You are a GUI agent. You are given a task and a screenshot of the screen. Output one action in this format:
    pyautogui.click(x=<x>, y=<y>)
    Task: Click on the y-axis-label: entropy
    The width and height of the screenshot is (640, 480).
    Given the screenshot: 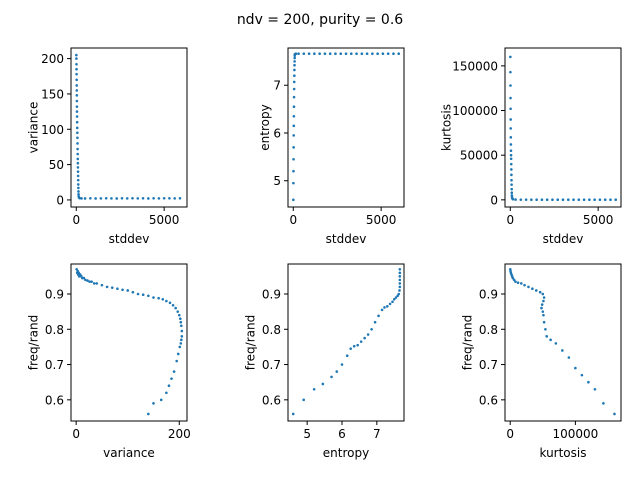 What is the action you would take?
    pyautogui.click(x=265, y=127)
    